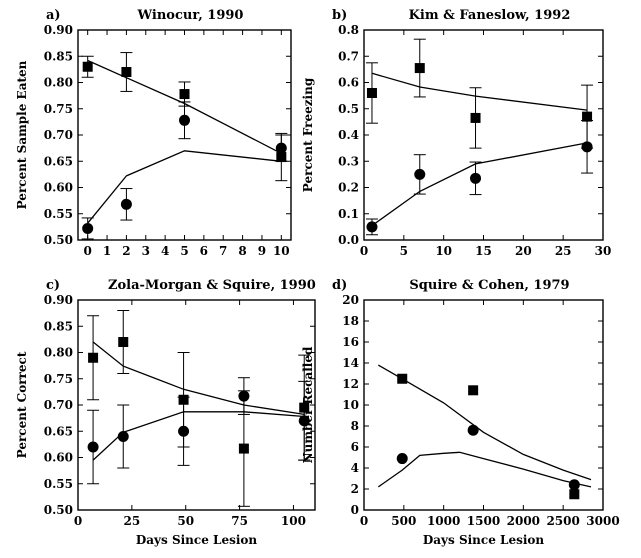 The width and height of the screenshot is (641, 558). What do you see at coordinates (190, 15) in the screenshot?
I see `panel-title: Winocur, 1990` at bounding box center [190, 15].